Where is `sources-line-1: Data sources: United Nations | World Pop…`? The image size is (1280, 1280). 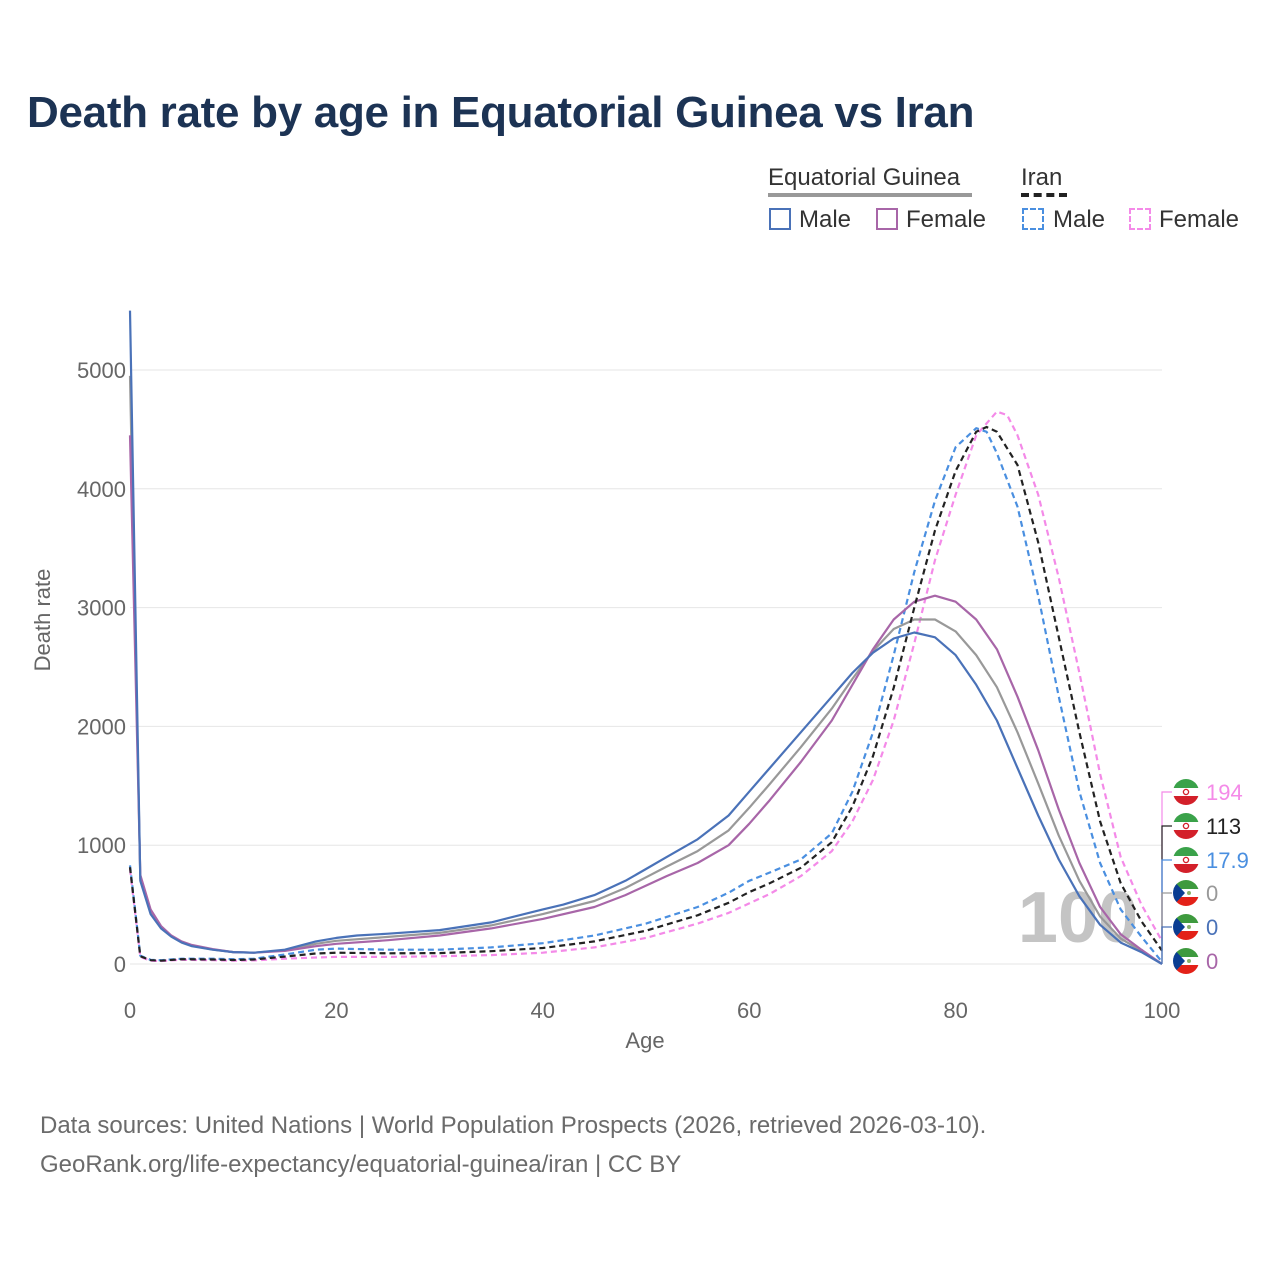 sources-line-1: Data sources: United Nations | World Pop… is located at coordinates (513, 1125).